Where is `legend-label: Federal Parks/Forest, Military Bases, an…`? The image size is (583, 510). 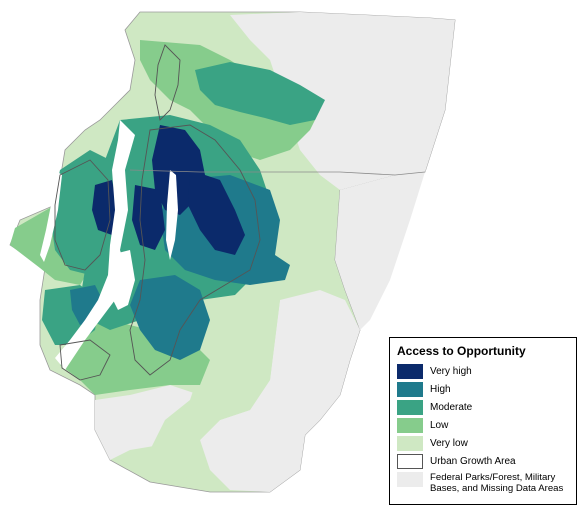 legend-label: Federal Parks/Forest, Military Bases, an… is located at coordinates (497, 483).